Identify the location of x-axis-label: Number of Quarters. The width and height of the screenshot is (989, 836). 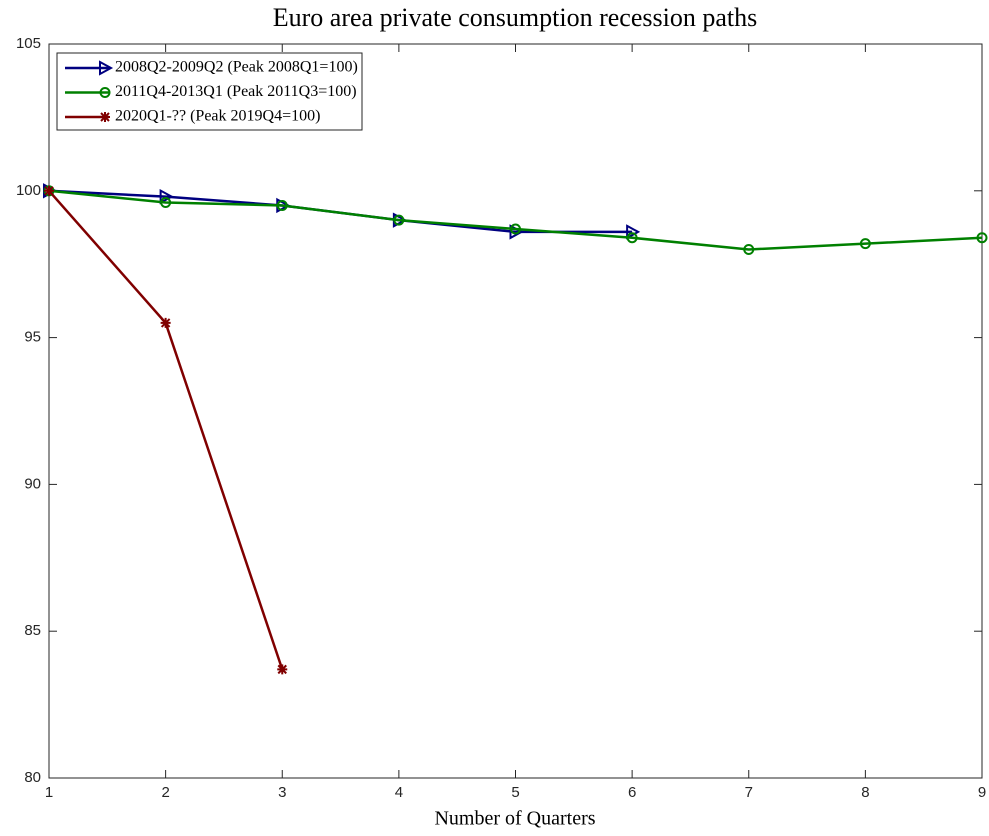
(514, 819).